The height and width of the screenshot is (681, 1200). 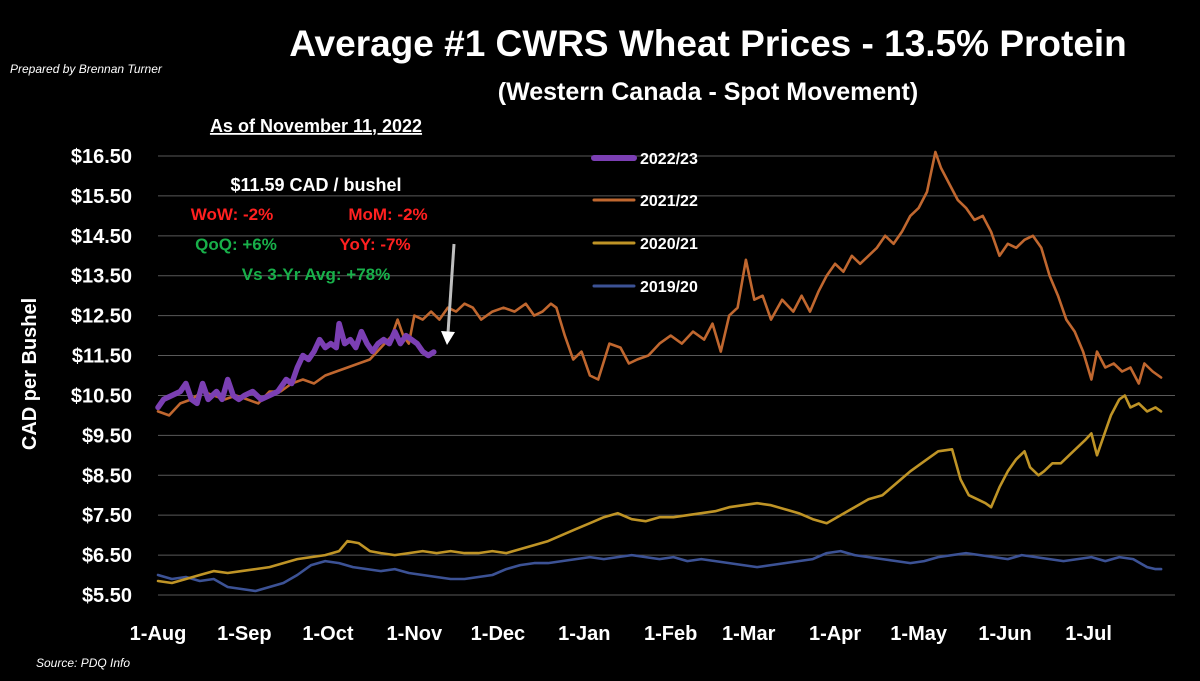 I want to click on y-tick-label: $14.50, so click(x=101, y=237).